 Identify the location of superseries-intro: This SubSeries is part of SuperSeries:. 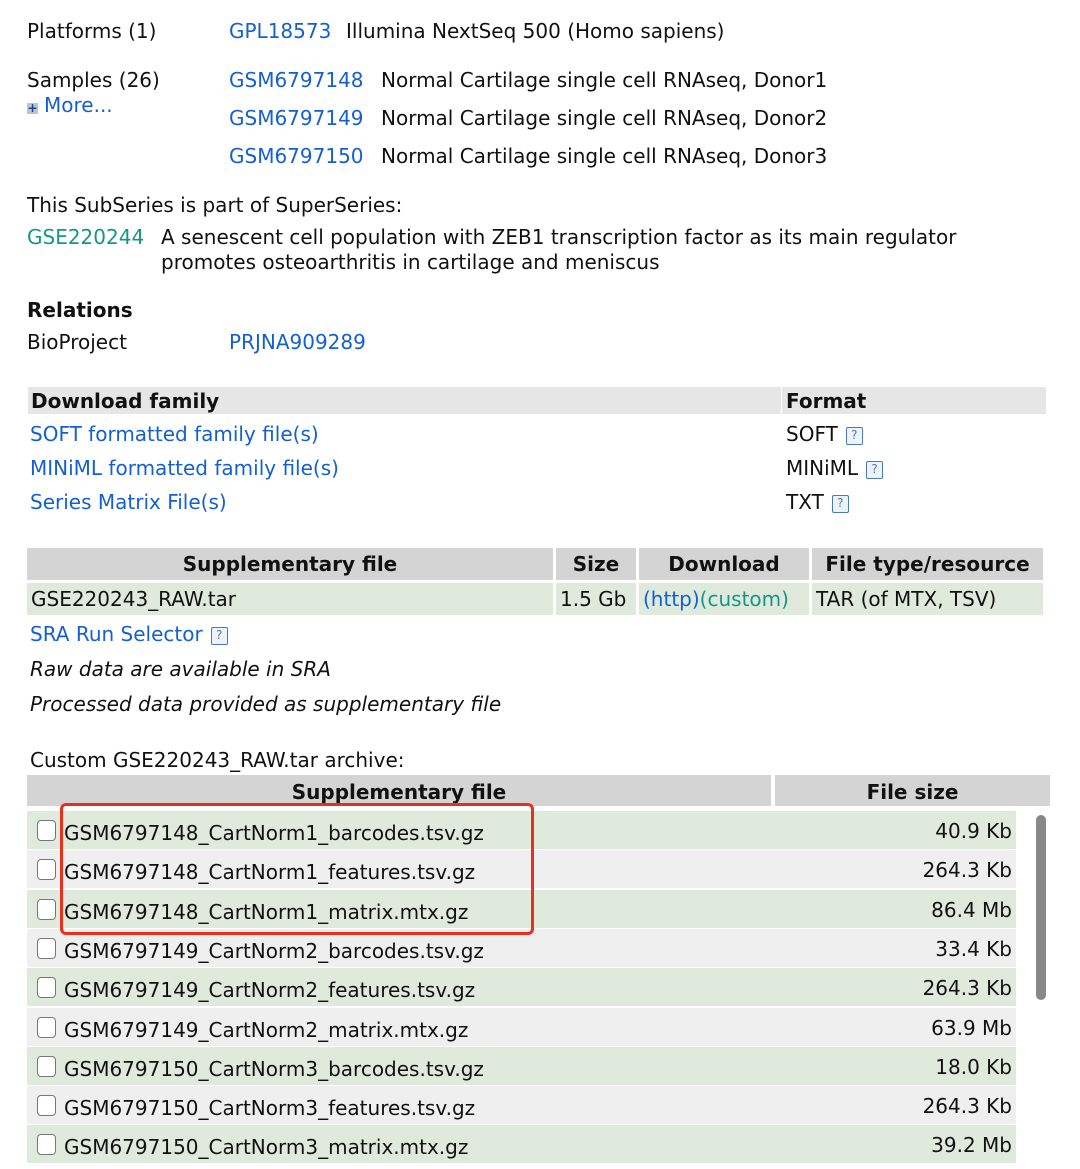
(215, 205).